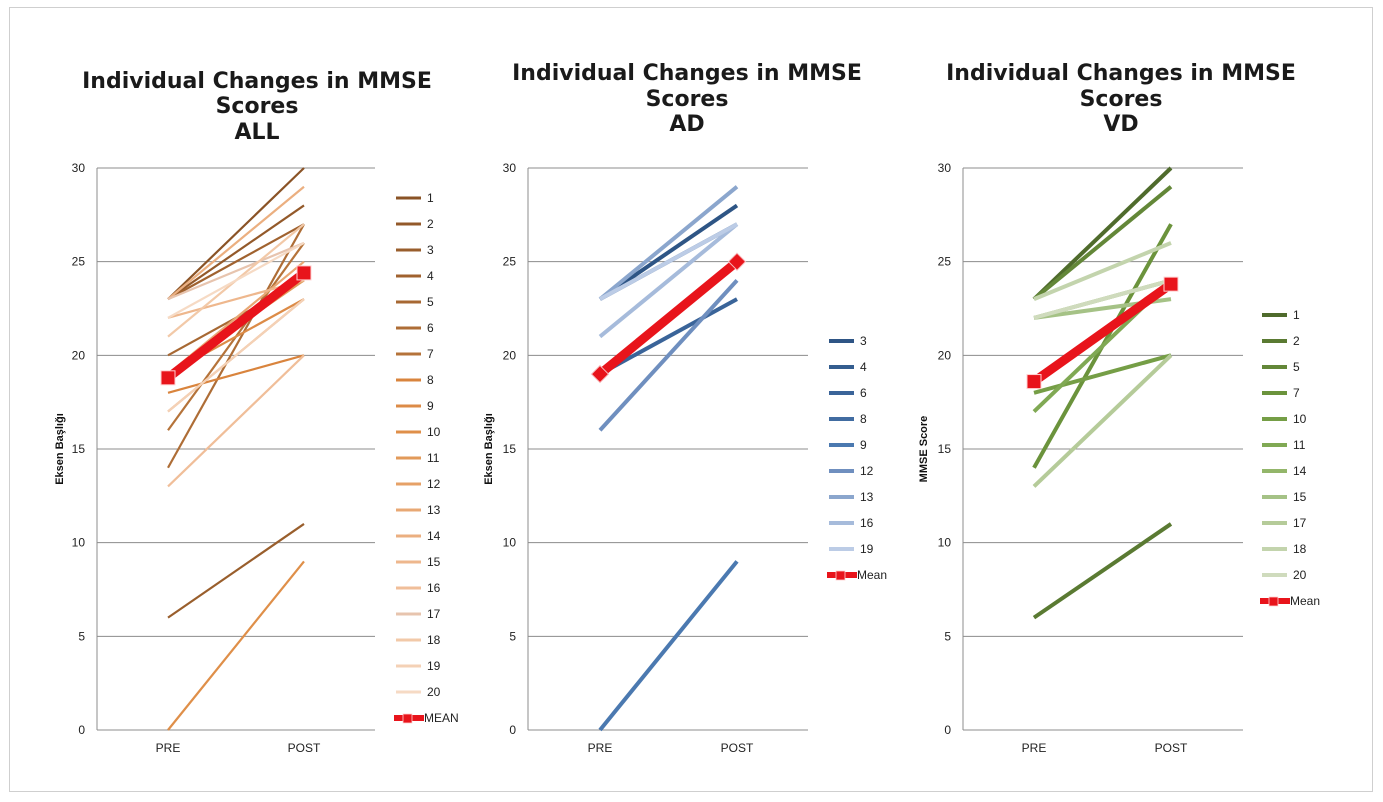 The image size is (1383, 802). What do you see at coordinates (434, 432) in the screenshot?
I see `legend-entry-label: 10` at bounding box center [434, 432].